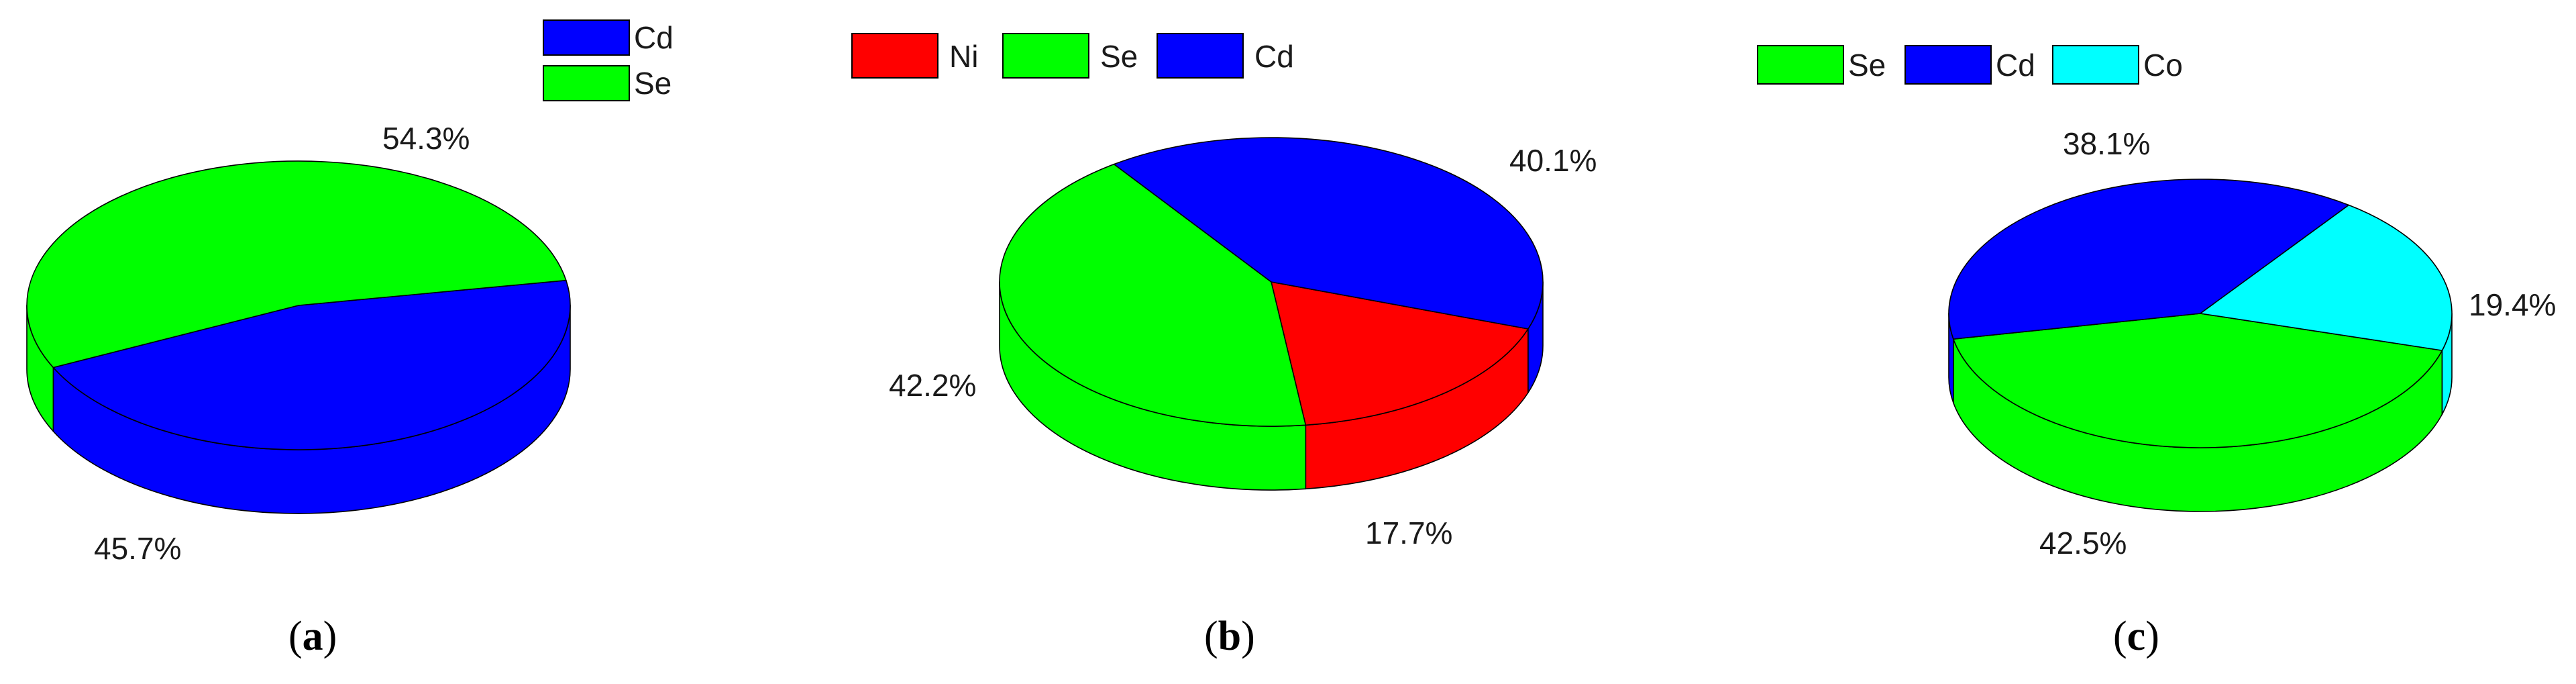 Image resolution: width=2576 pixels, height=684 pixels. What do you see at coordinates (2512, 304) in the screenshot?
I see `pie-c-data-label-co: 19.4%` at bounding box center [2512, 304].